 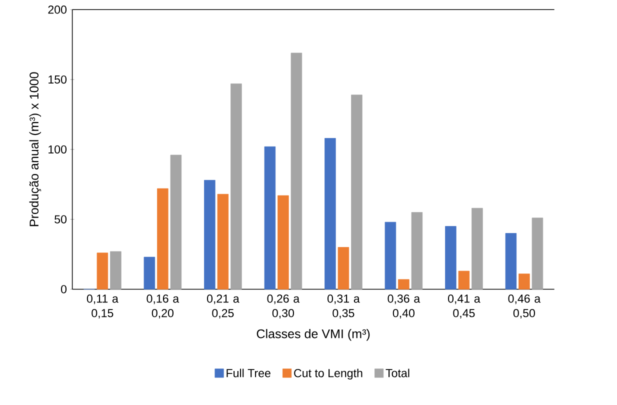 What do you see at coordinates (313, 335) in the screenshot?
I see `x-axis-title: Classes de VMI (m³)` at bounding box center [313, 335].